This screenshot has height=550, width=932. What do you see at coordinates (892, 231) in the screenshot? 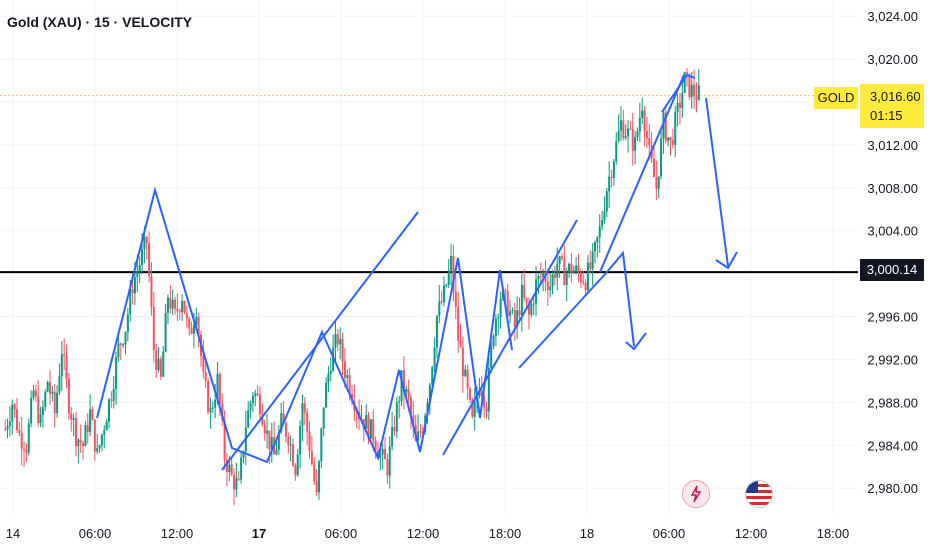
I see `y-tick-label: 3,004.00` at bounding box center [892, 231].